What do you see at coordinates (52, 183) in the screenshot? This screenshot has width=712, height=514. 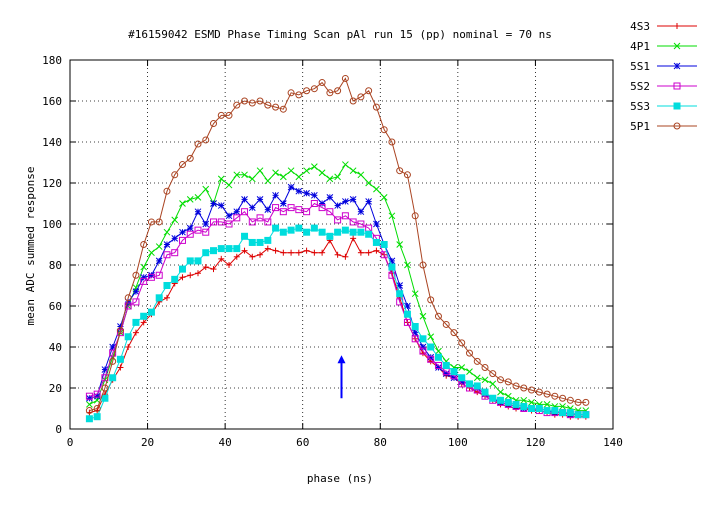 I see `y-tick-label: 120` at bounding box center [52, 183].